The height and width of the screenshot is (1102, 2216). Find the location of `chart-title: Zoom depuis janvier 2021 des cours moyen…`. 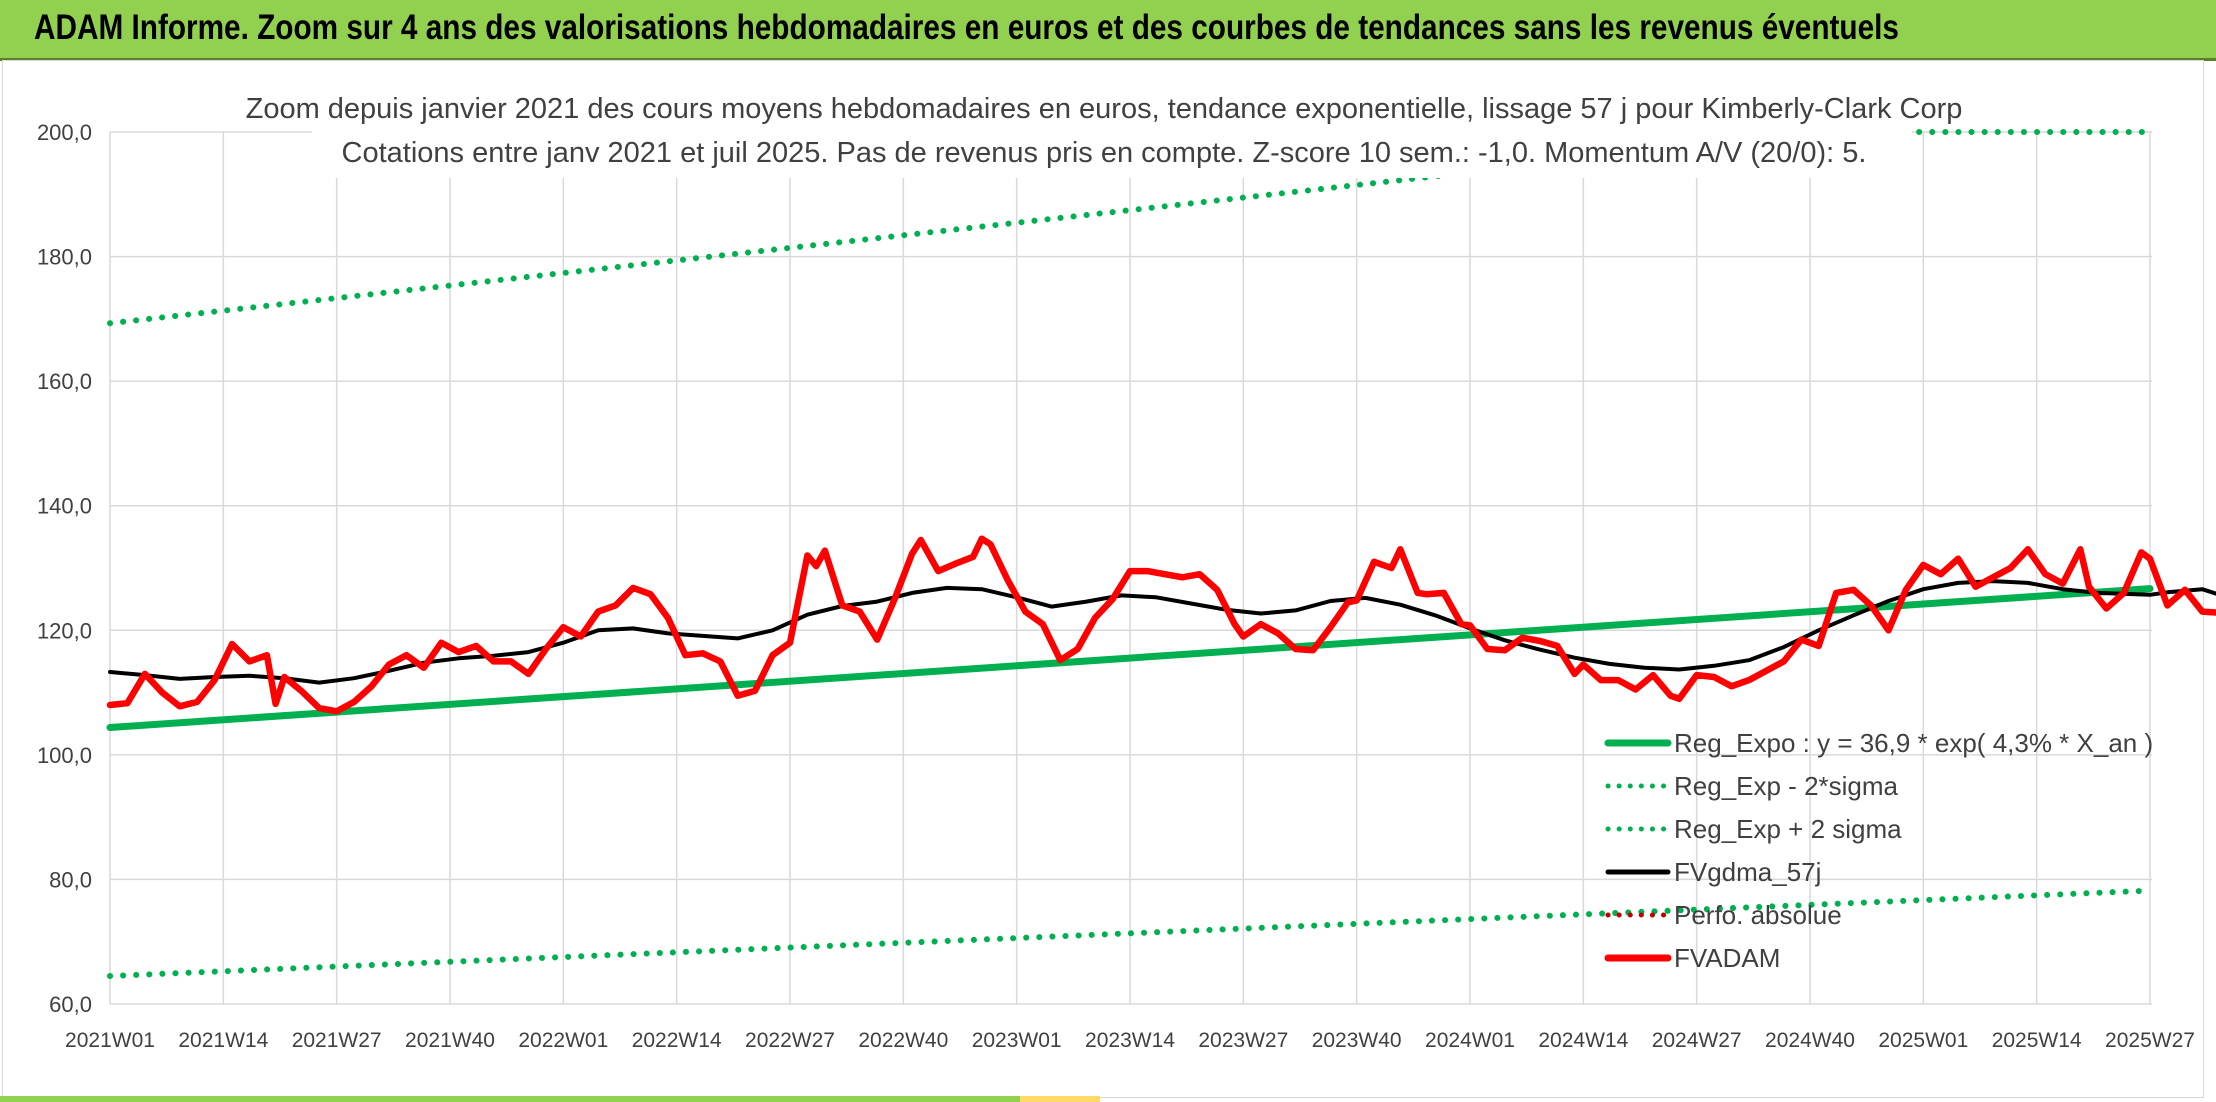

chart-title: Zoom depuis janvier 2021 des cours moyen… is located at coordinates (1104, 132).